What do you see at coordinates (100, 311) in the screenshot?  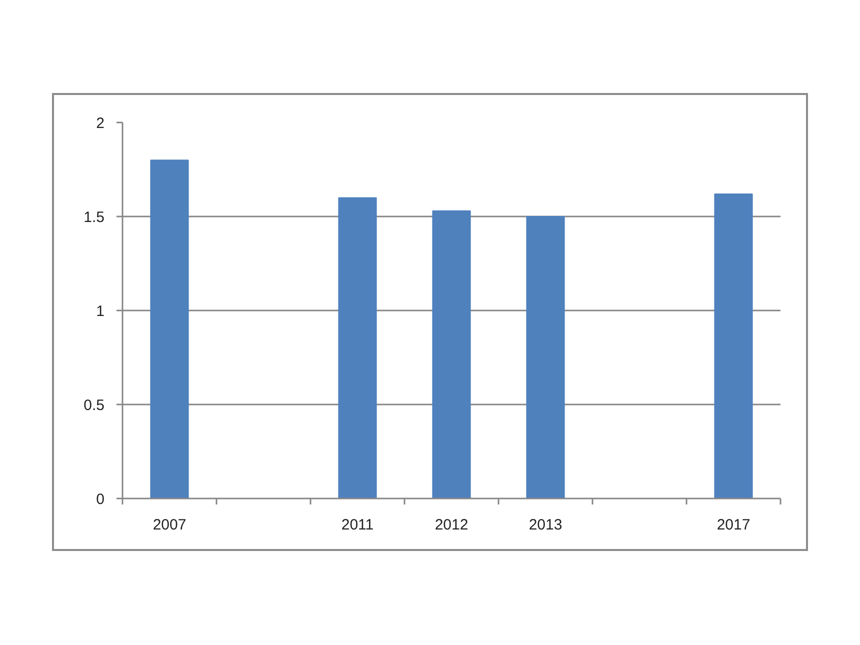 I see `y-tick-label: 1` at bounding box center [100, 311].